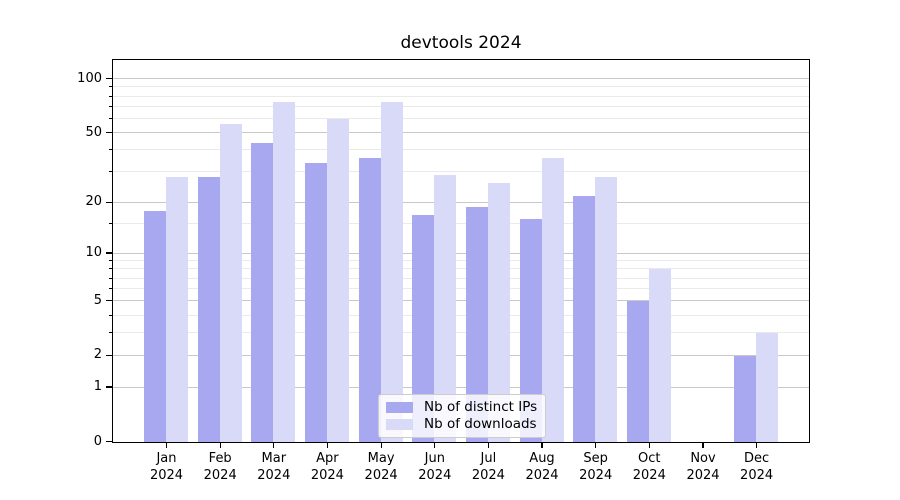 This screenshot has height=500, width=900. I want to click on bar-downloads-feb, so click(230, 283).